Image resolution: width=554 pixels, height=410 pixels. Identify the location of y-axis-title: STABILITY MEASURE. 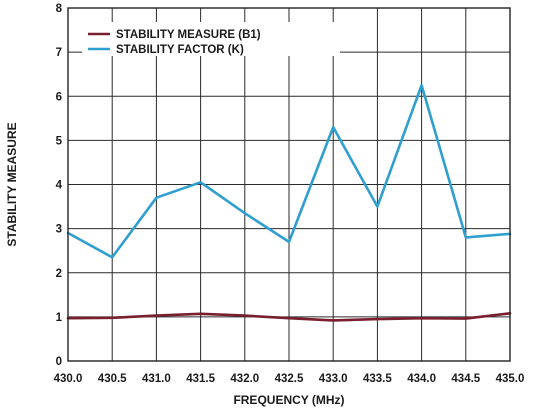
(12, 184).